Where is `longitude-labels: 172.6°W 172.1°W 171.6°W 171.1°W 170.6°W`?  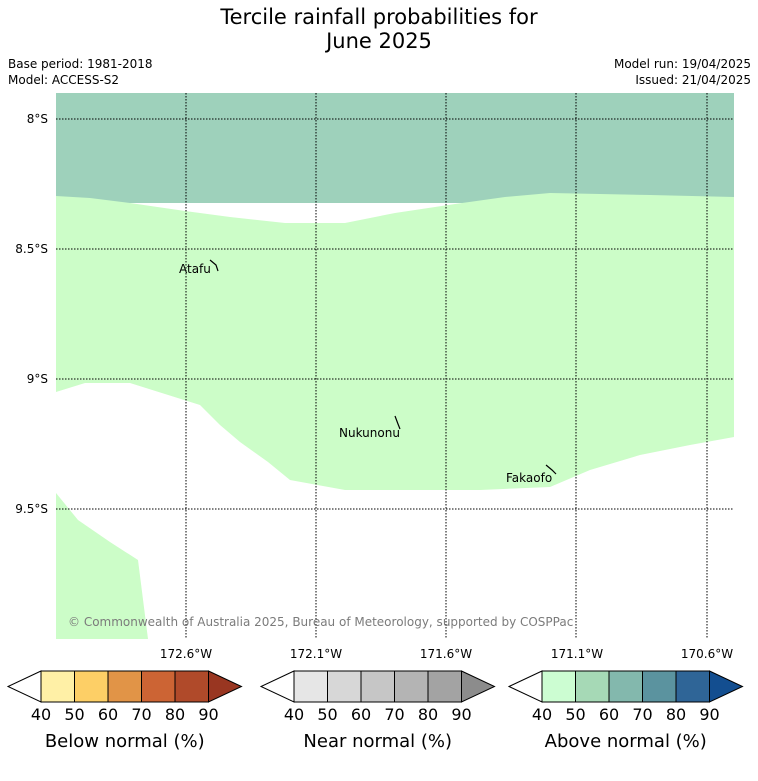
longitude-labels: 172.6°W 172.1°W 171.6°W 171.1°W 170.6°W is located at coordinates (446, 654).